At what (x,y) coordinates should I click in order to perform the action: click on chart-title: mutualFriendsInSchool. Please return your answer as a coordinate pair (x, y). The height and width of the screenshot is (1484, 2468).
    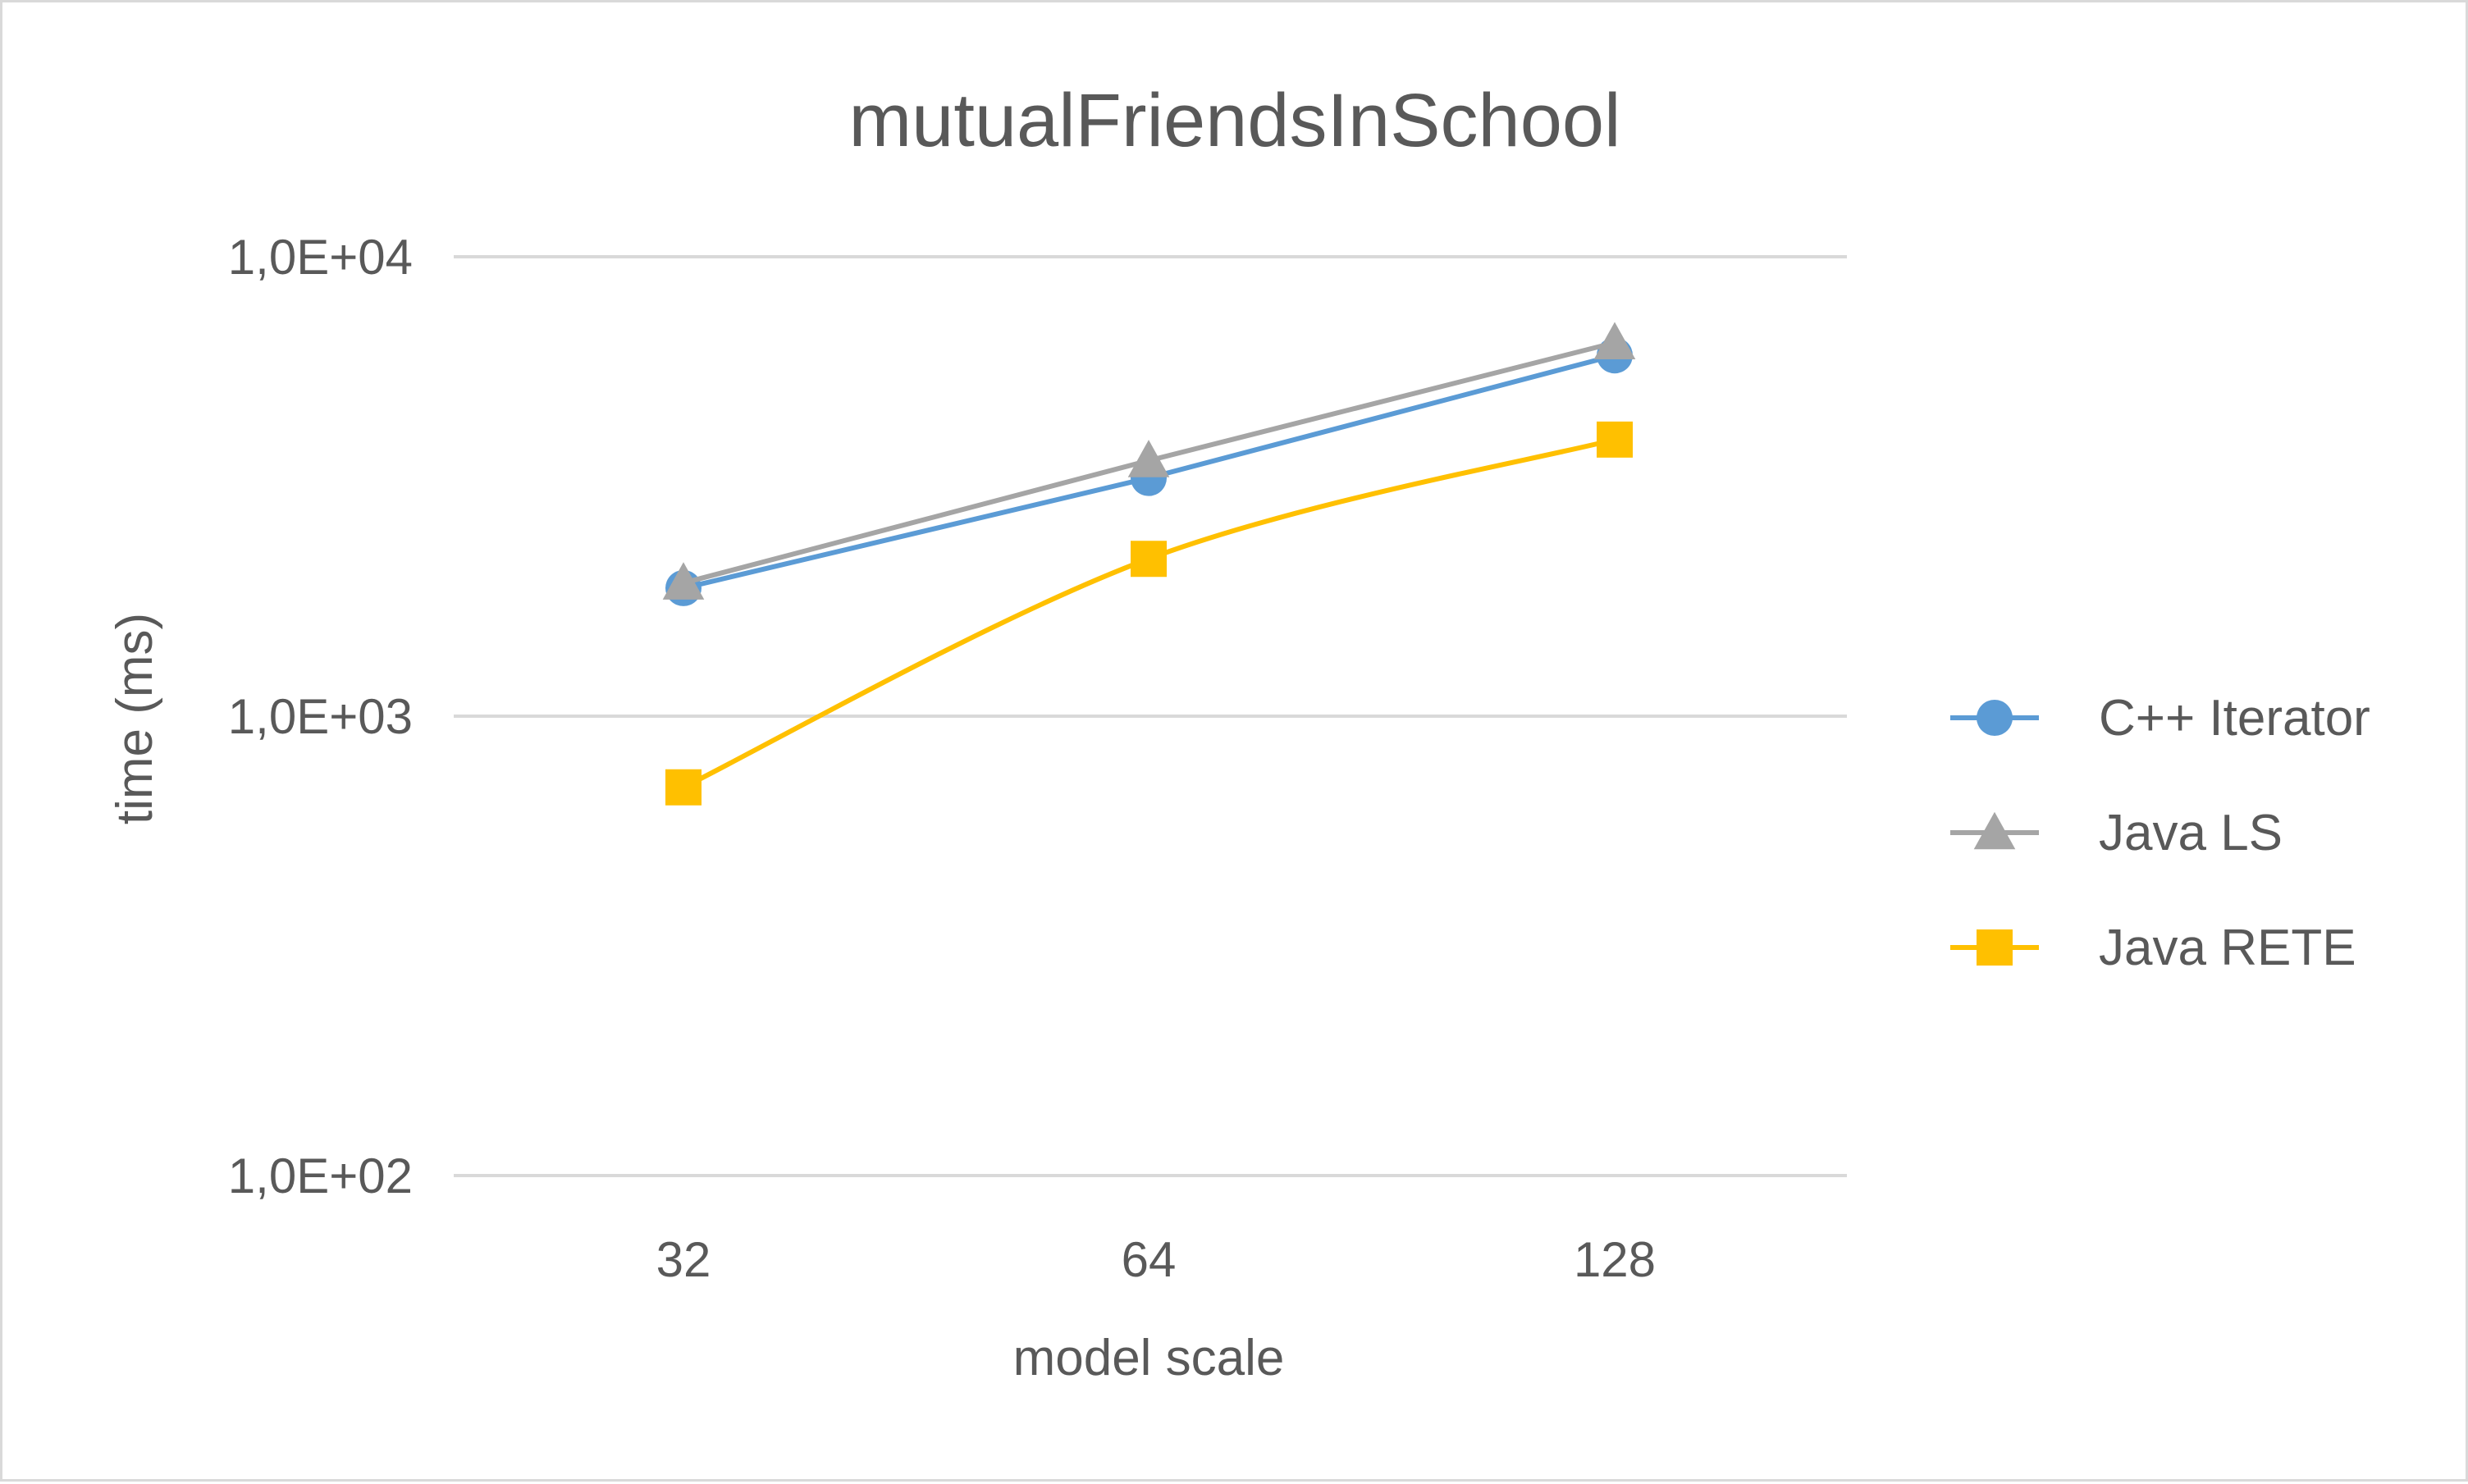
    Looking at the image, I should click on (1235, 120).